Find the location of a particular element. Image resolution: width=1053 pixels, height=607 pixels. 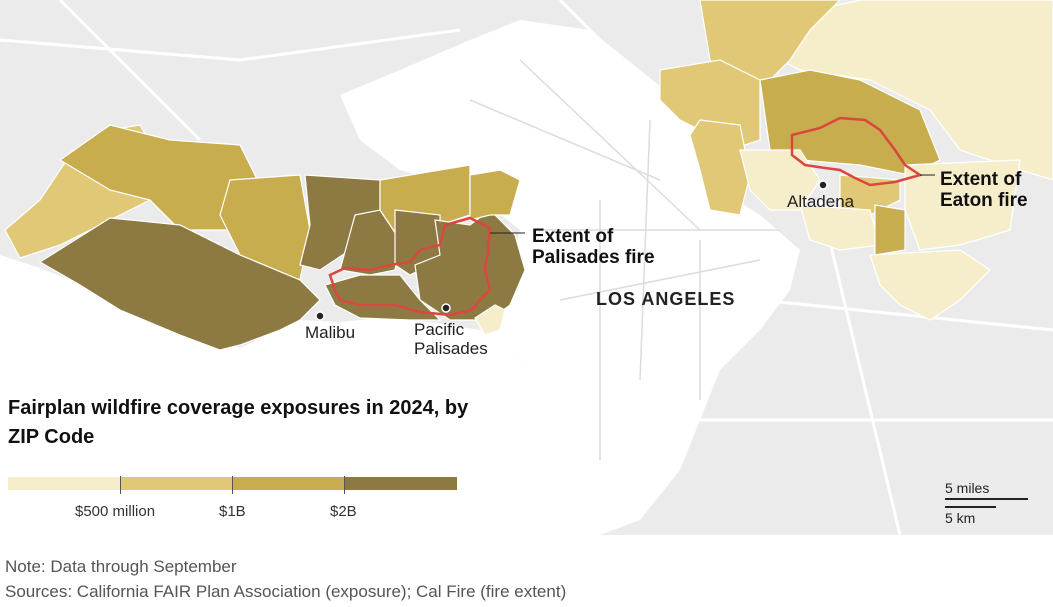

palisades-fire-line1: Extent of is located at coordinates (573, 236).